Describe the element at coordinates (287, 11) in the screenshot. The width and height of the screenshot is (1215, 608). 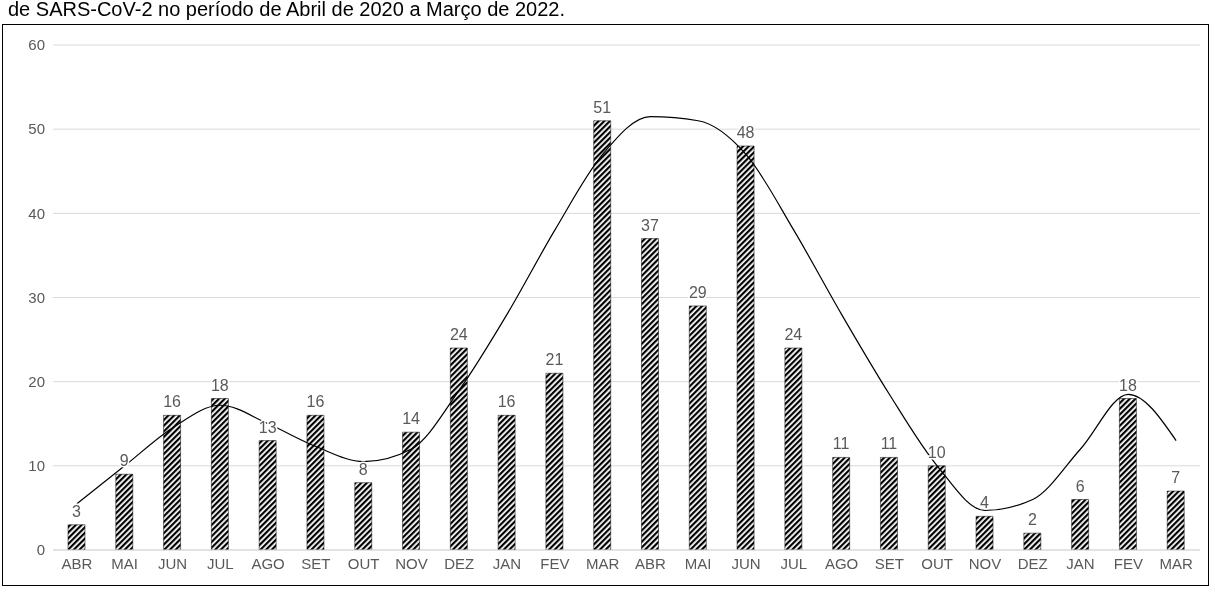
I see `chart-title: de SARS-CoV-2 no período de Abril de 2020 a Março de 2022.` at that location.